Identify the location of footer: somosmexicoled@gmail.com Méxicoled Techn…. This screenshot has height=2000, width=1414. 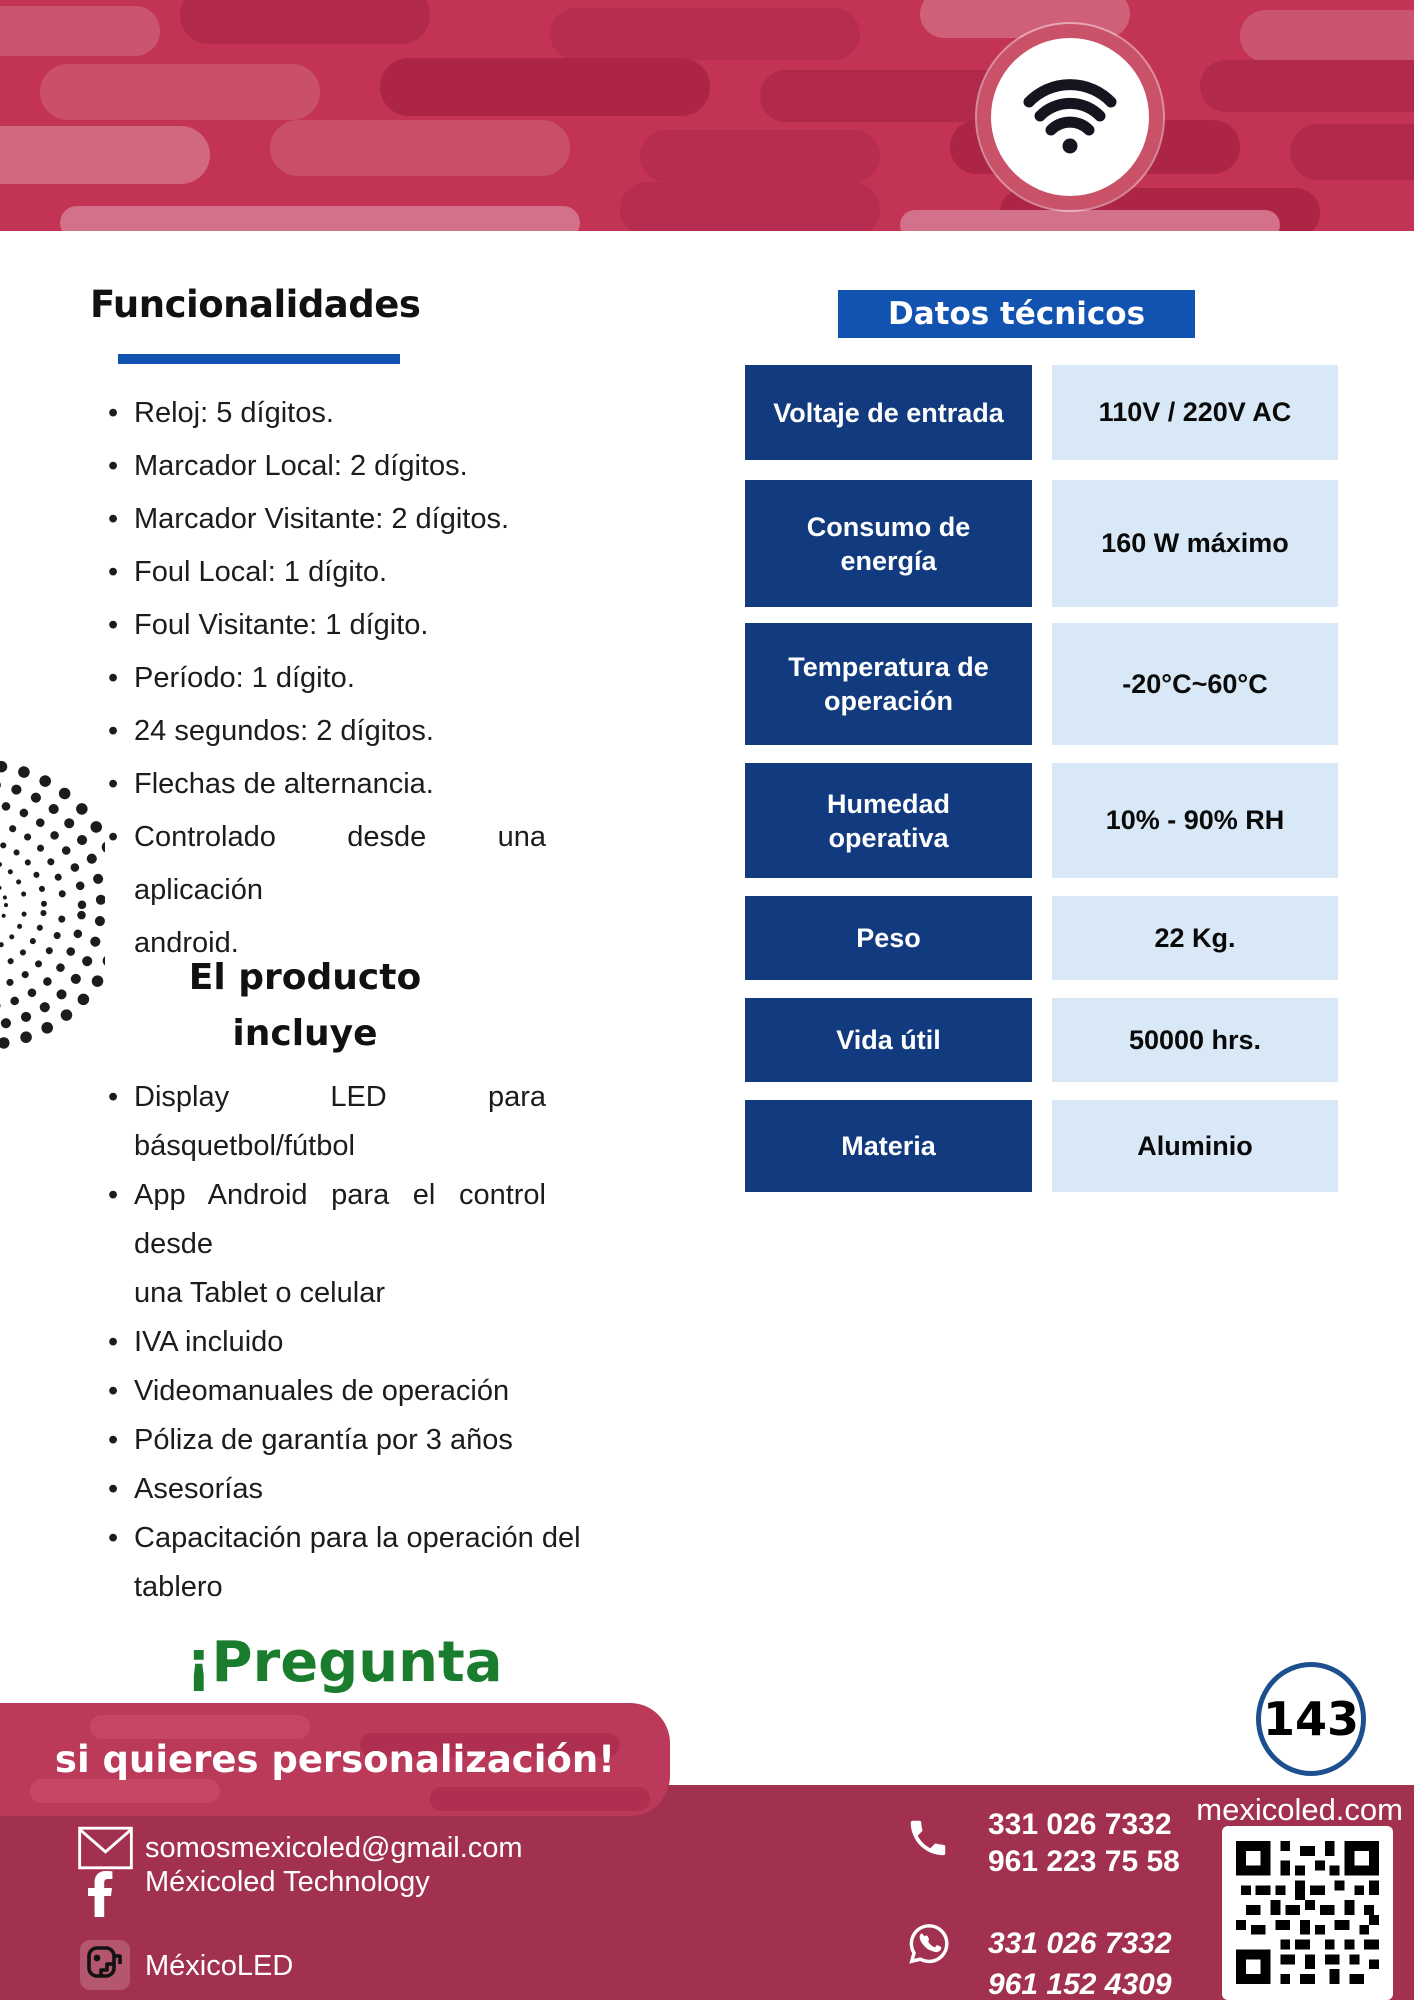
(707, 1892).